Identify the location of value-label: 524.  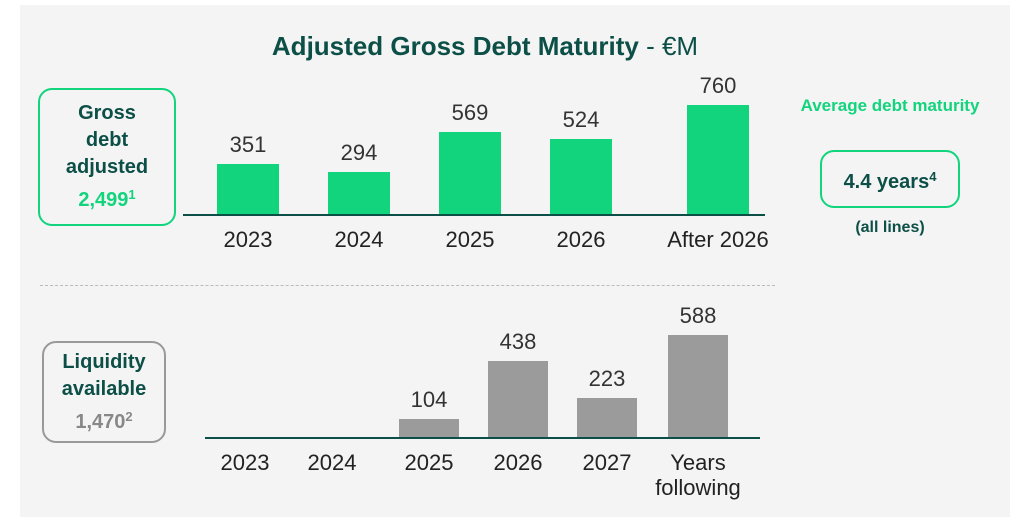
(581, 119).